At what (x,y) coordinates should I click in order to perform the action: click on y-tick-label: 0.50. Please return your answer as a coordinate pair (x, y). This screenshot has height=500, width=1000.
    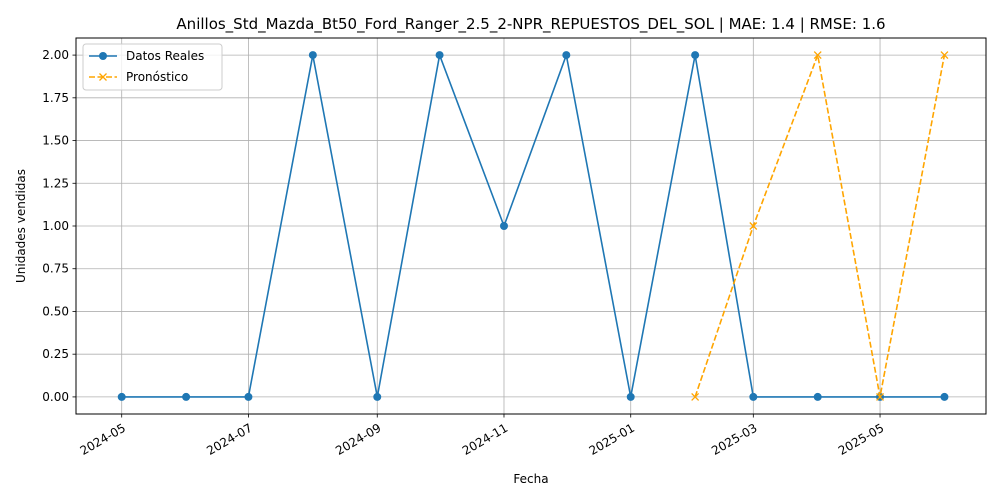
    Looking at the image, I should click on (55, 311).